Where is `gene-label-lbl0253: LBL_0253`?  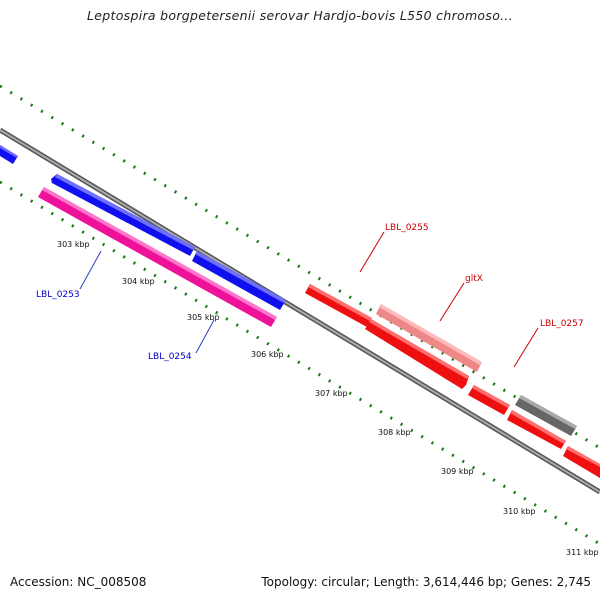
gene-label-lbl0253: LBL_0253 is located at coordinates (58, 295).